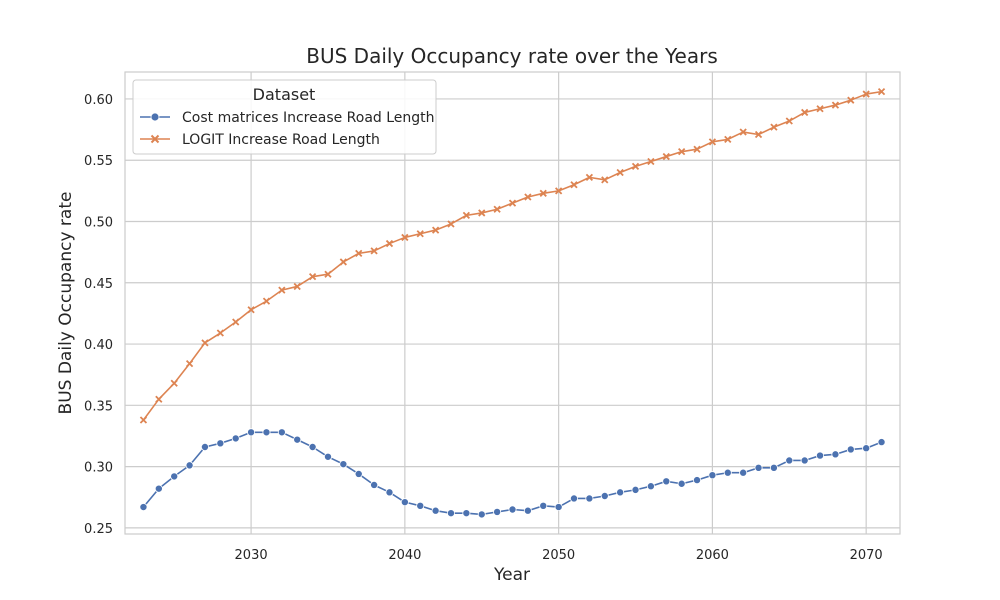 Image resolution: width=1000 pixels, height=600 pixels. Describe the element at coordinates (98, 100) in the screenshot. I see `y-tick-label: 0.60` at that location.